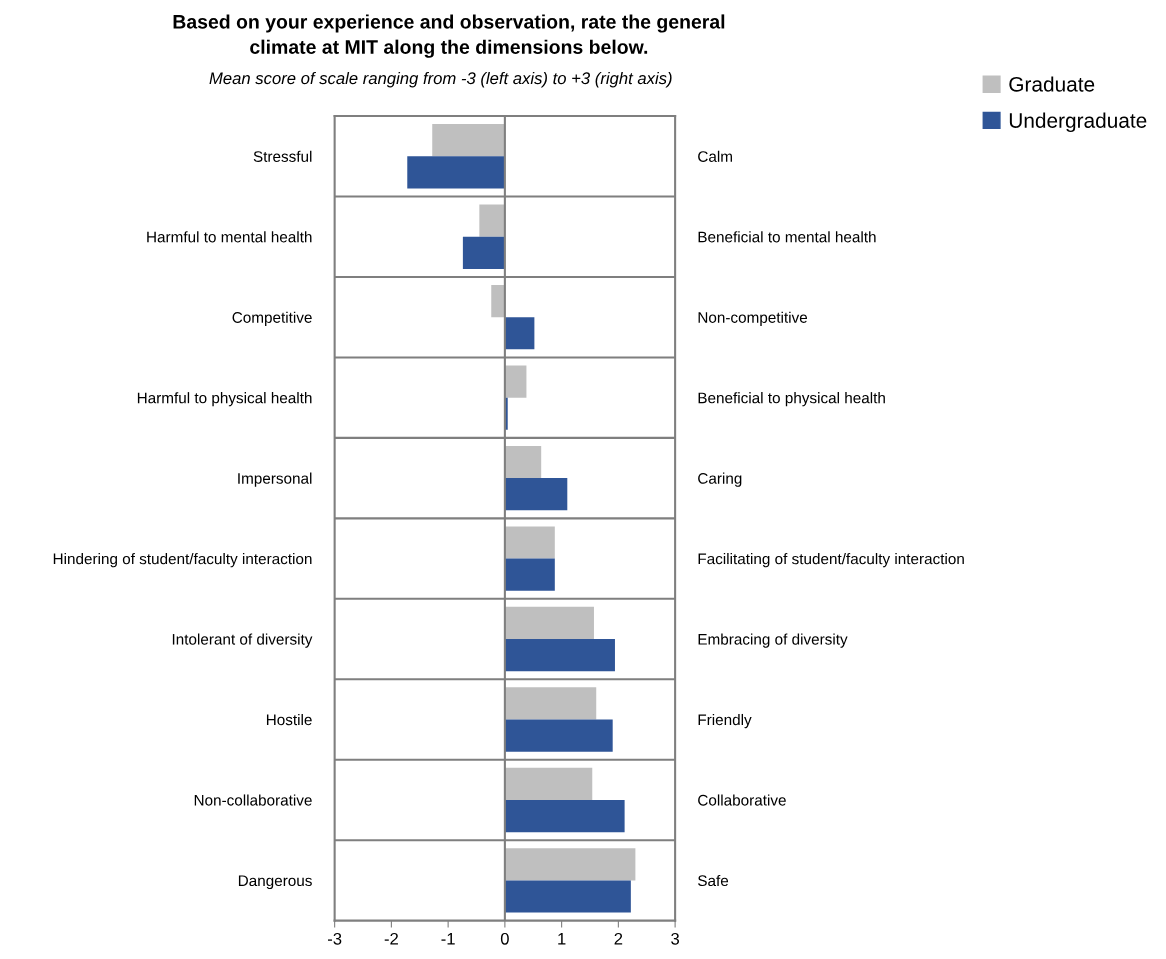  Describe the element at coordinates (449, 36) in the screenshot. I see `chart-title: Based on your experience and observation, rate the general climate at MIT along the dimensions below.` at that location.